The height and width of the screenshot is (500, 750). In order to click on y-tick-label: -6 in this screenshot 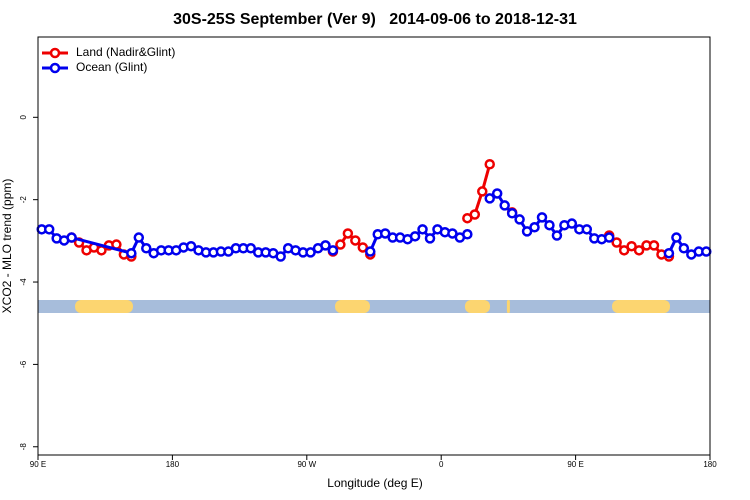, I will do `click(23, 364)`.